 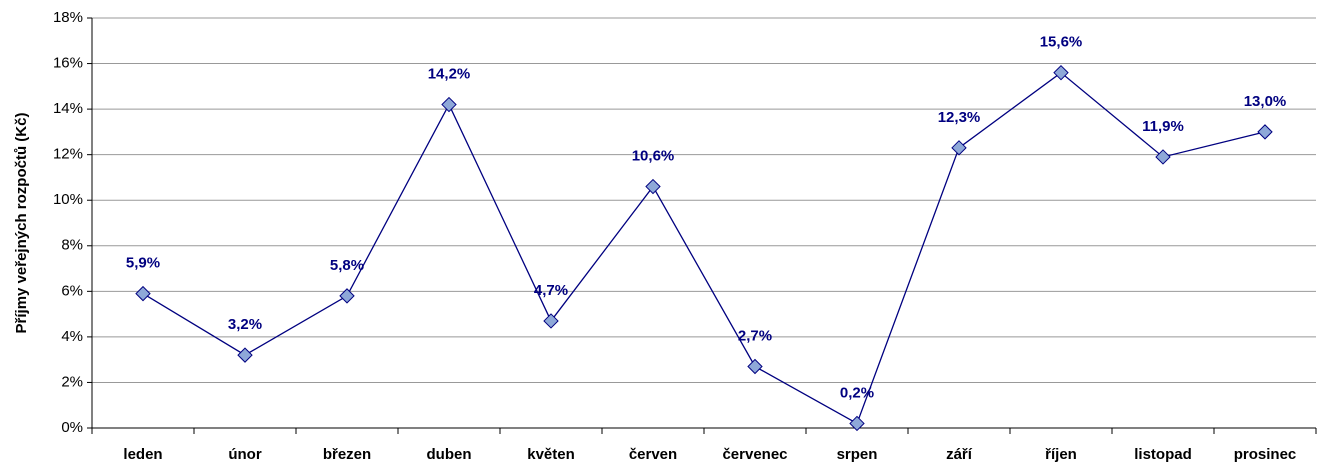 I want to click on data-label: 0,2%, so click(x=857, y=392).